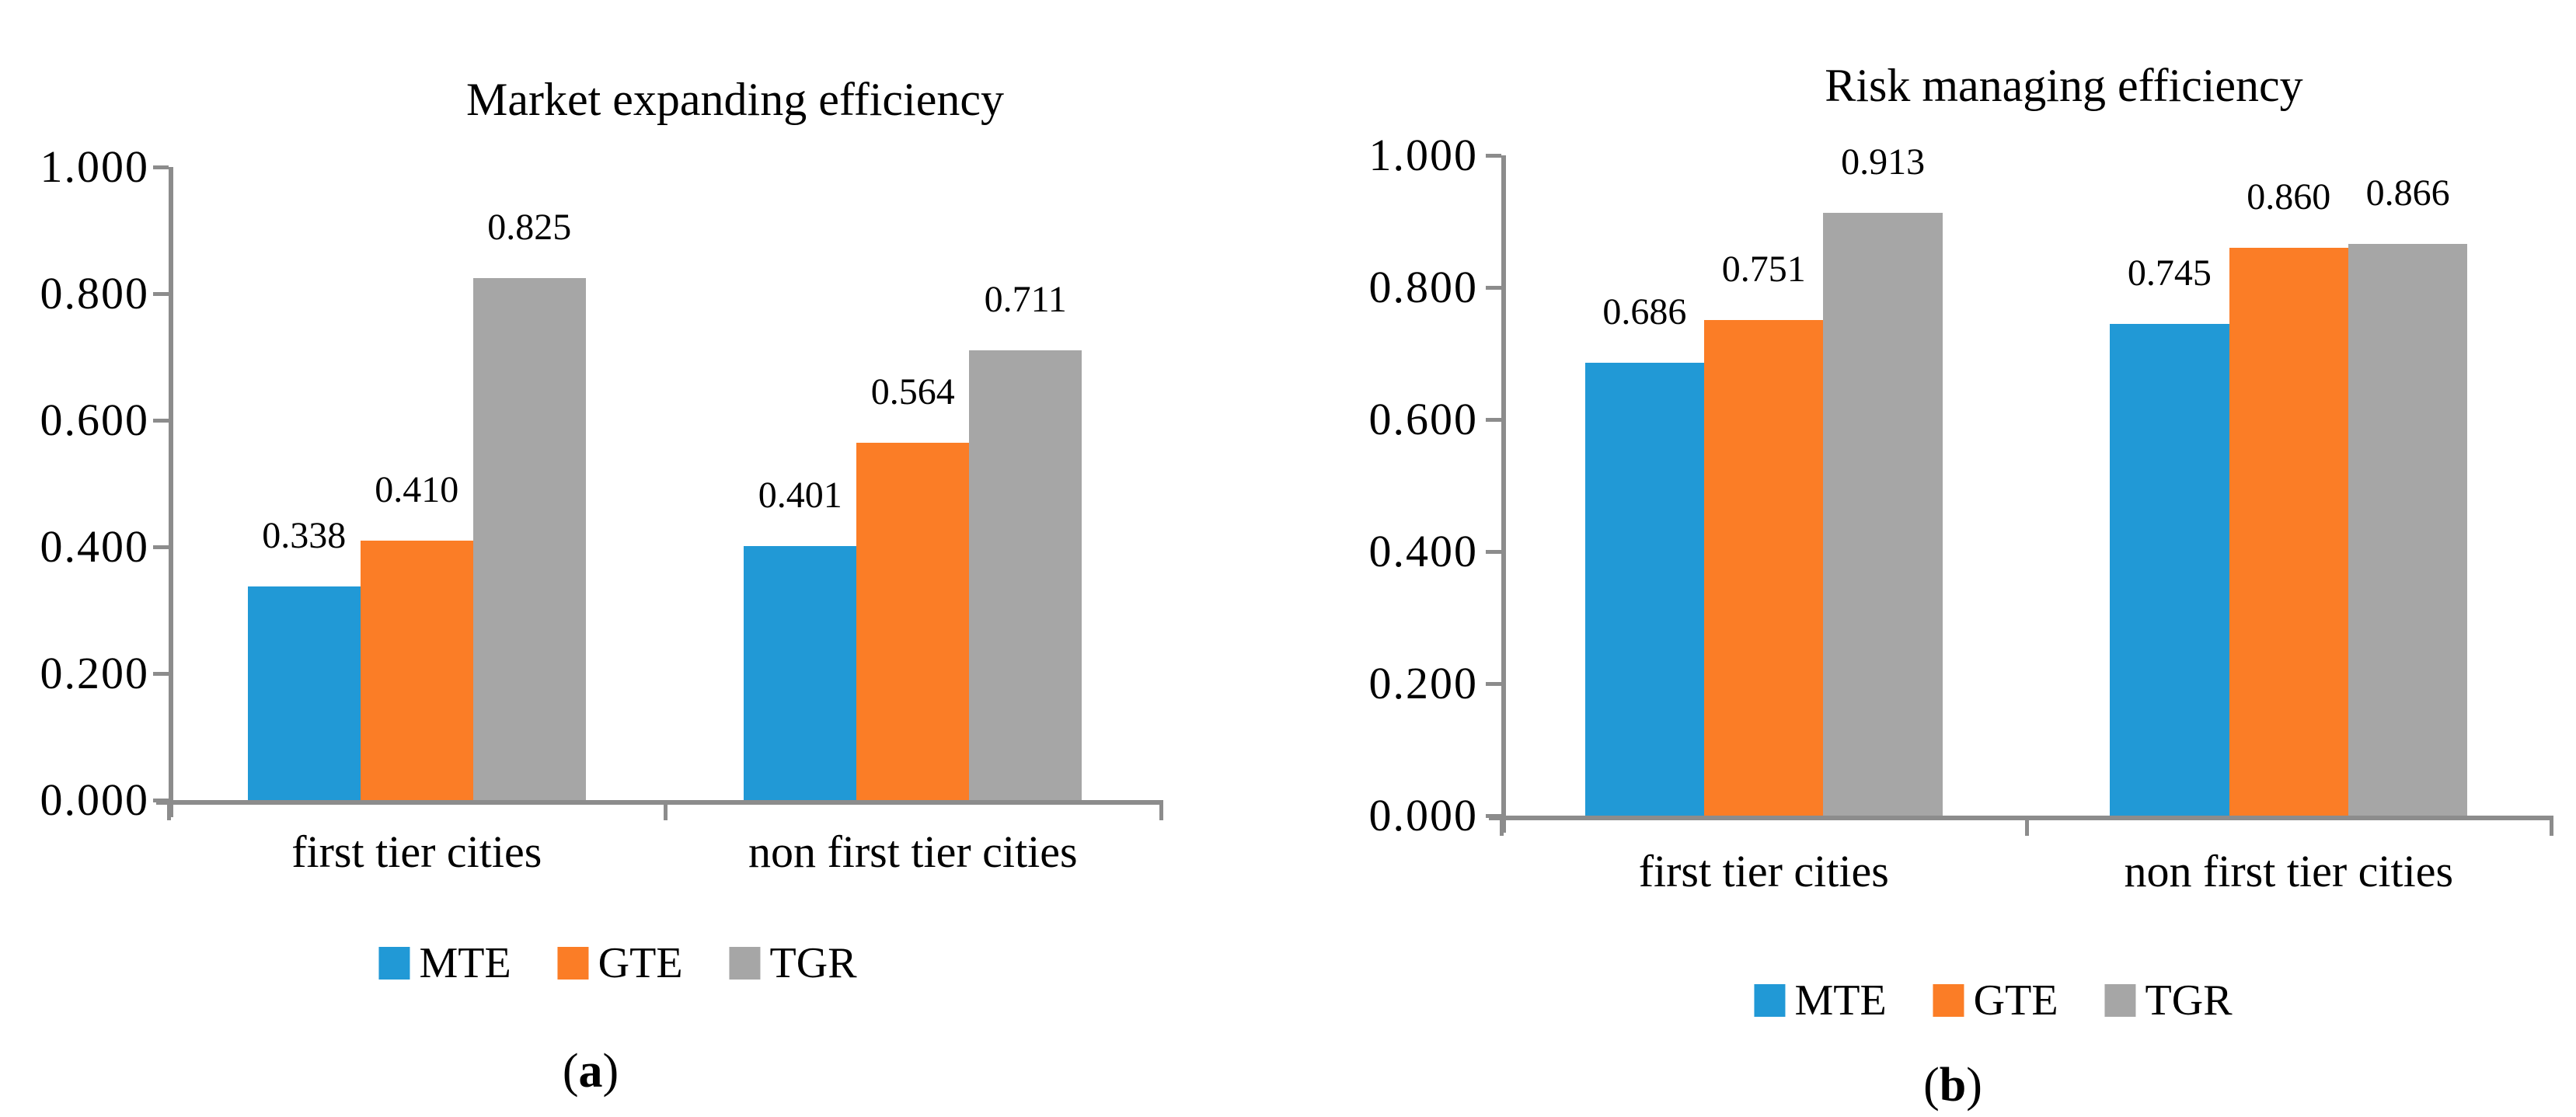 This screenshot has width=2576, height=1117. What do you see at coordinates (1645, 311) in the screenshot?
I see `bar-label-mte-first-tier-cities: 0.686` at bounding box center [1645, 311].